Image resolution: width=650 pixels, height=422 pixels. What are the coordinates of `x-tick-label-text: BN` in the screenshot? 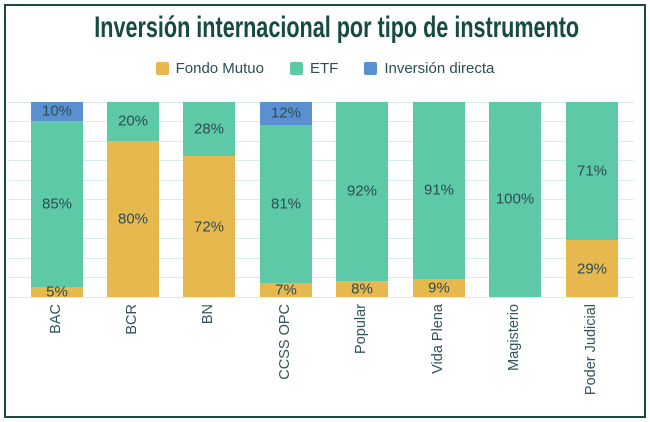 It's located at (208, 314).